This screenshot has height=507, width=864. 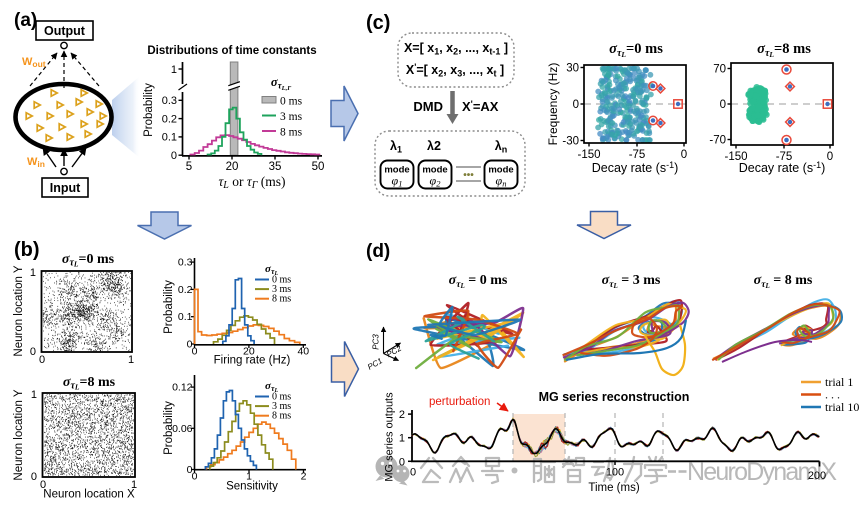 I want to click on svg-text: 200, so click(x=817, y=476).